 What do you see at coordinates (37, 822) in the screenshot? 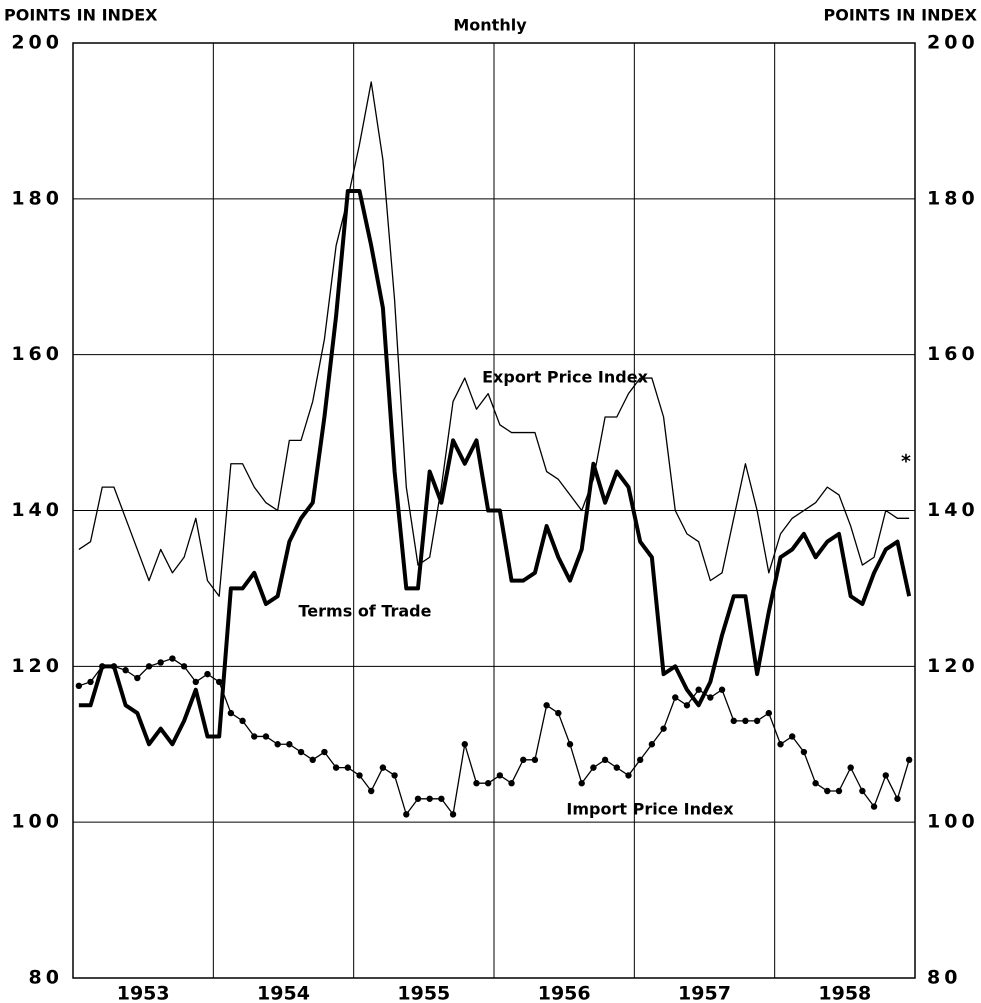
I see `y-tick-label: 100` at bounding box center [37, 822].